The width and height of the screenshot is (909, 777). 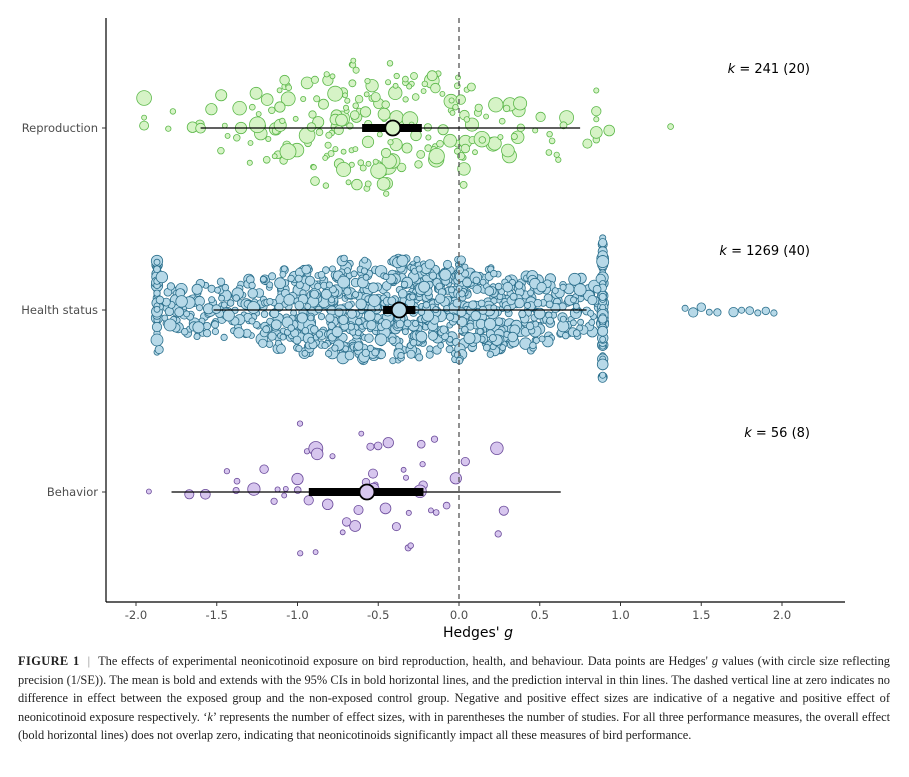 What do you see at coordinates (378, 615) in the screenshot?
I see `x-tick-label: -0.5` at bounding box center [378, 615].